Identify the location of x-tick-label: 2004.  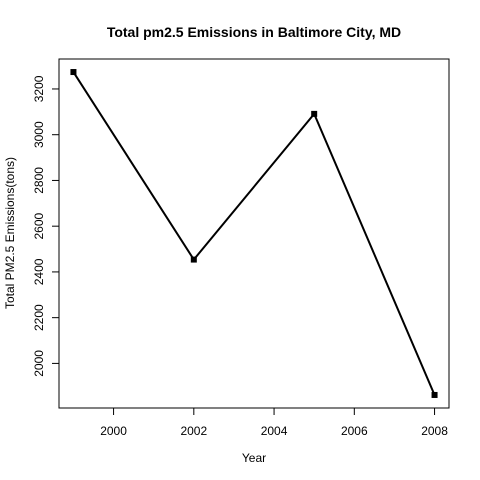
(274, 431).